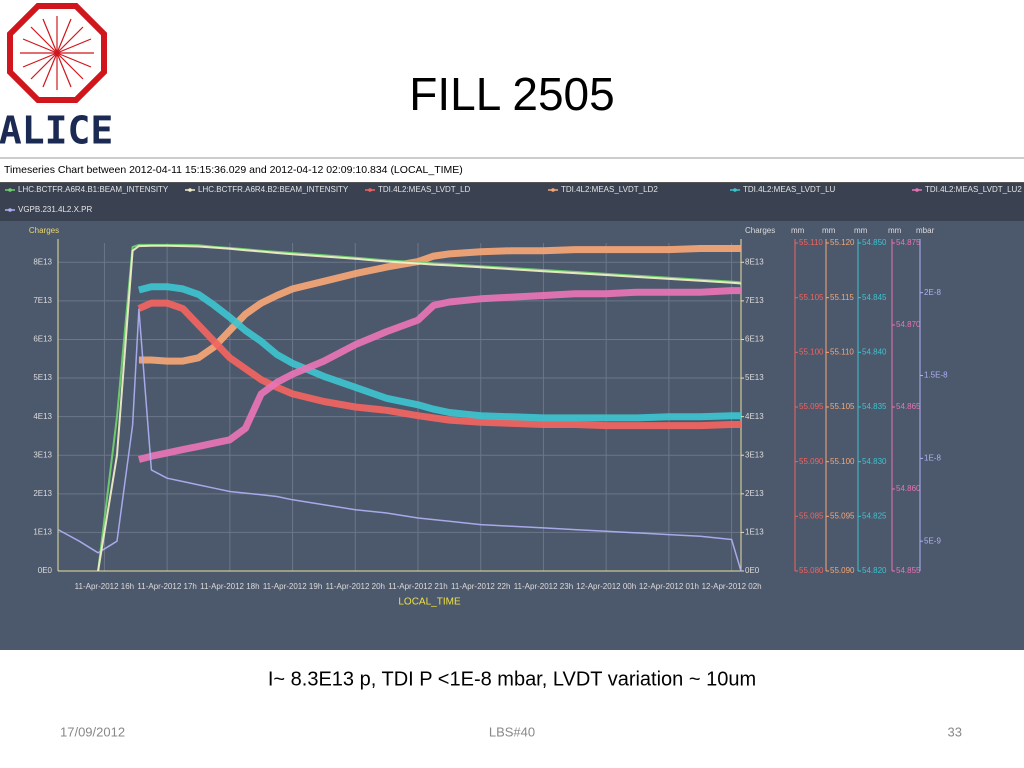 The width and height of the screenshot is (1024, 768). Describe the element at coordinates (92, 731) in the screenshot. I see `slide-date: 17/09/2012` at that location.